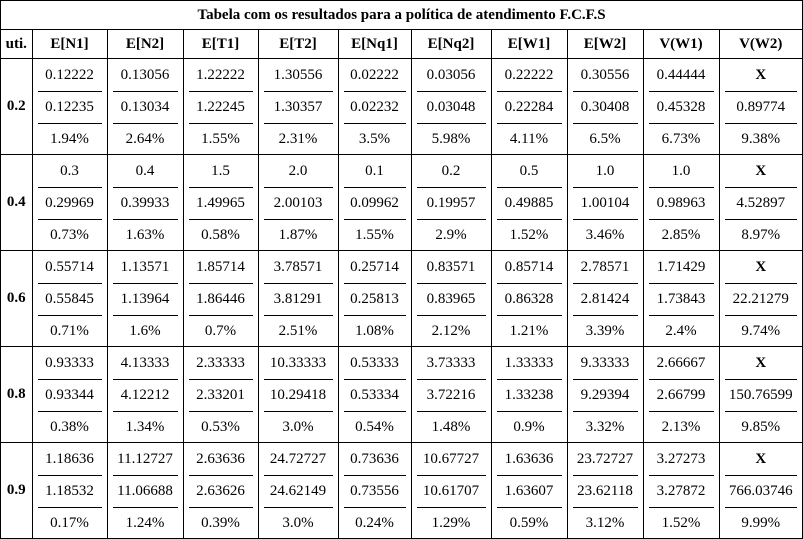 This screenshot has width=803, height=539. Describe the element at coordinates (529, 202) in the screenshot. I see `table-cell: 0.5 0.49885 1.52%` at that location.